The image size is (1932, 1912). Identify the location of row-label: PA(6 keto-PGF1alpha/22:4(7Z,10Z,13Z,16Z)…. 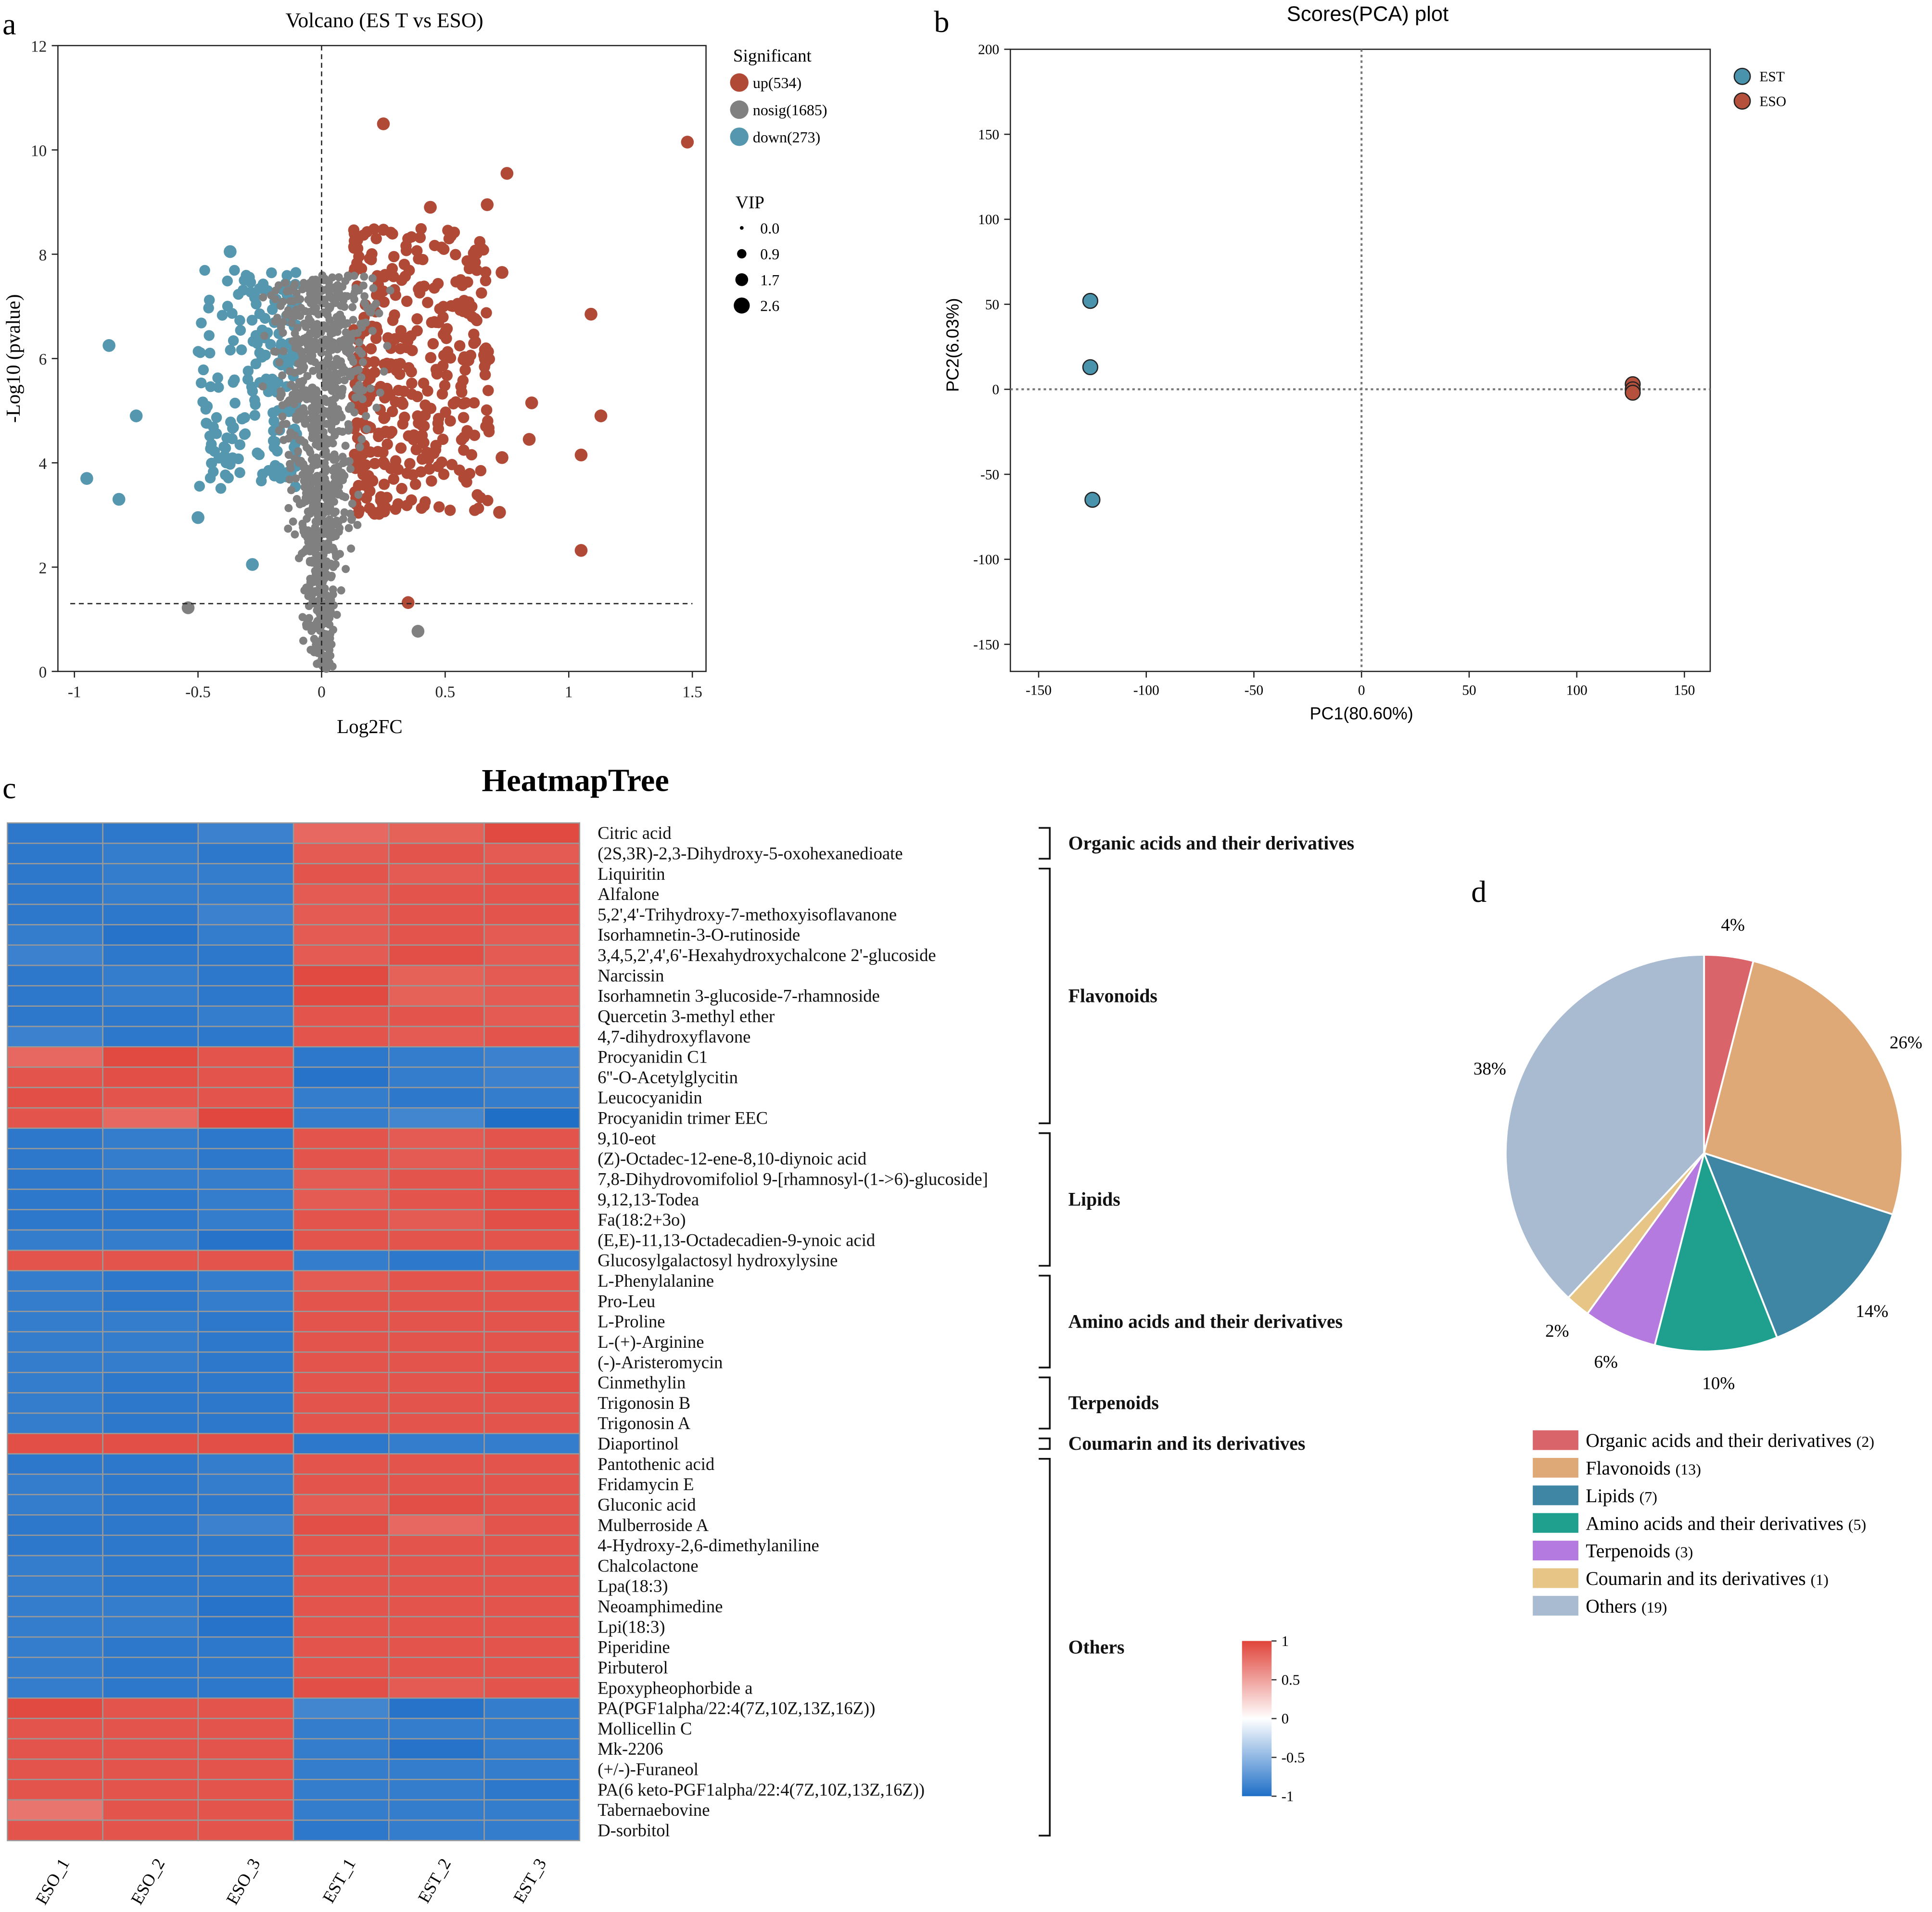
(761, 1790).